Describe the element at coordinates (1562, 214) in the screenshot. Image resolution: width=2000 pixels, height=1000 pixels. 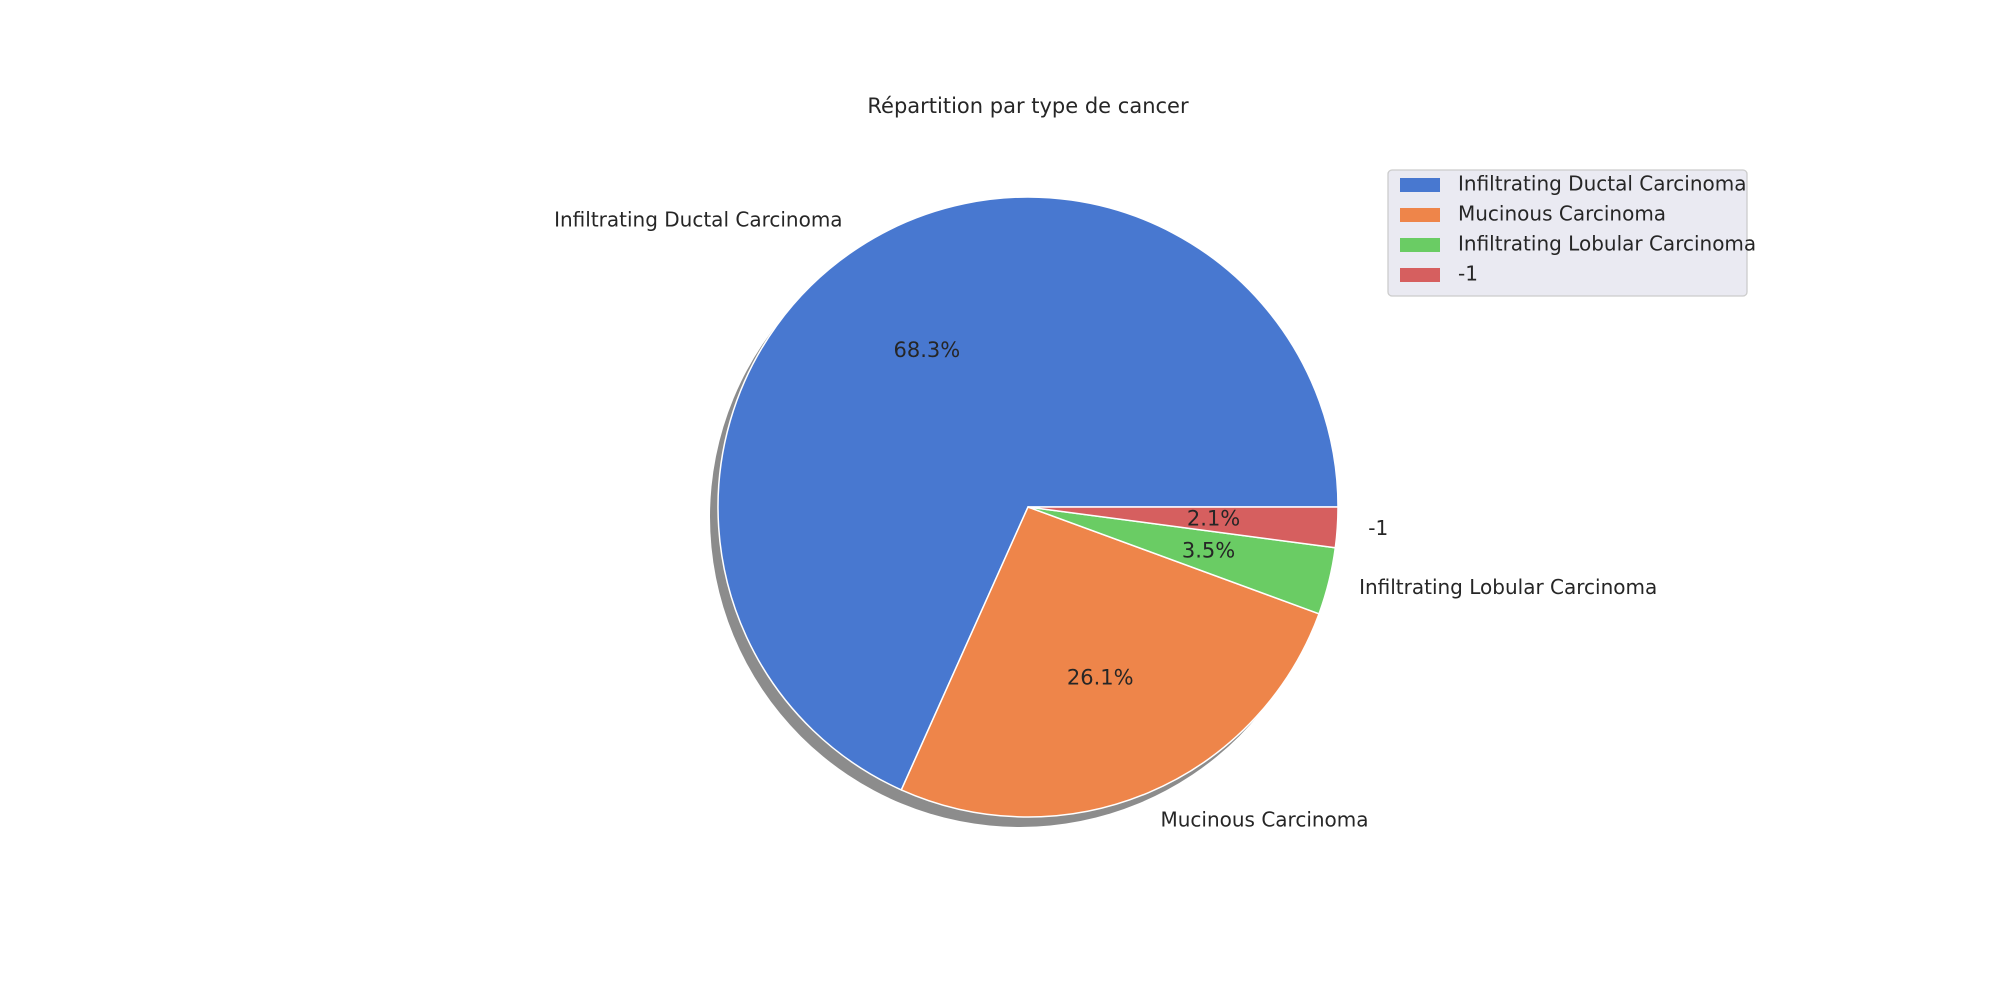
I see `legend-label-mucinous-carcinoma: Mucinous Carcinoma` at that location.